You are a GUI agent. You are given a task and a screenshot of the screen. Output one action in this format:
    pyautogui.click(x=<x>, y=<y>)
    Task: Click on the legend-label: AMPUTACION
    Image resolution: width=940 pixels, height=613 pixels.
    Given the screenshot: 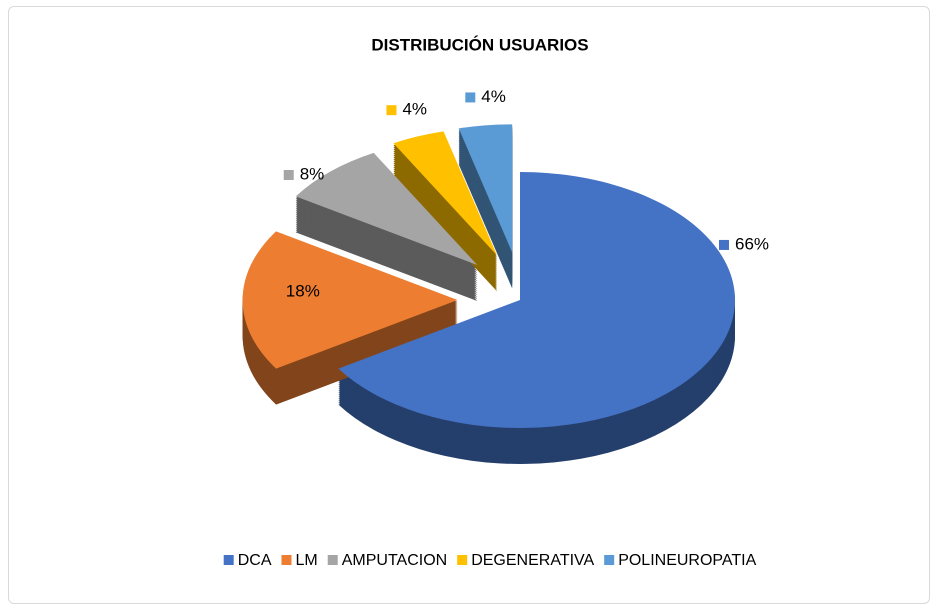 What is the action you would take?
    pyautogui.click(x=394, y=560)
    